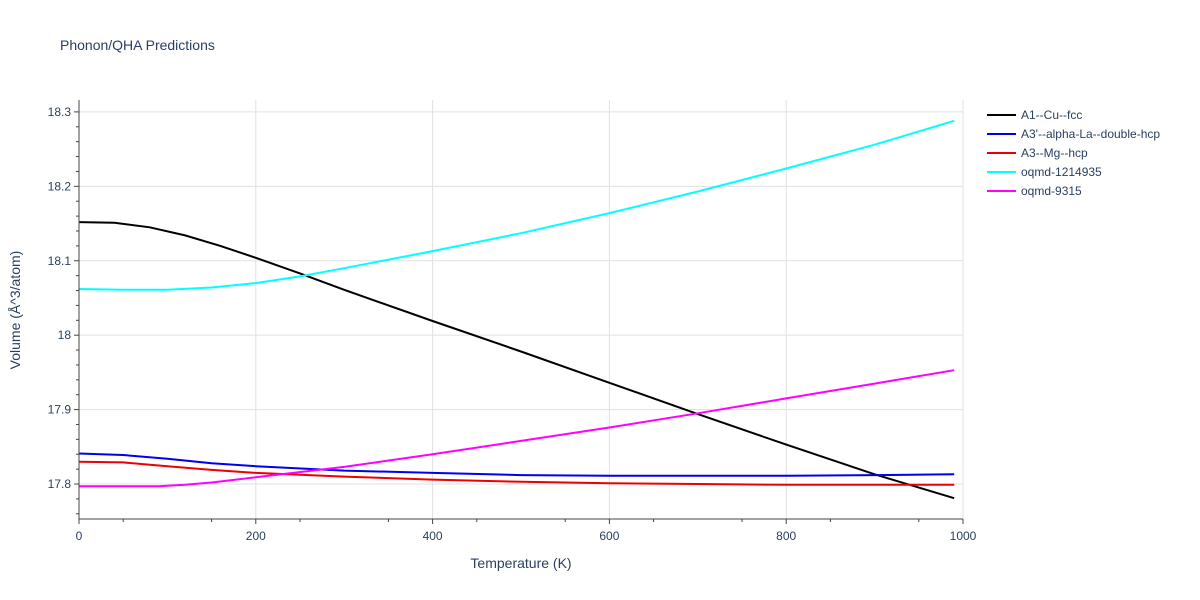  What do you see at coordinates (433, 536) in the screenshot?
I see `x-tick-label: 400` at bounding box center [433, 536].